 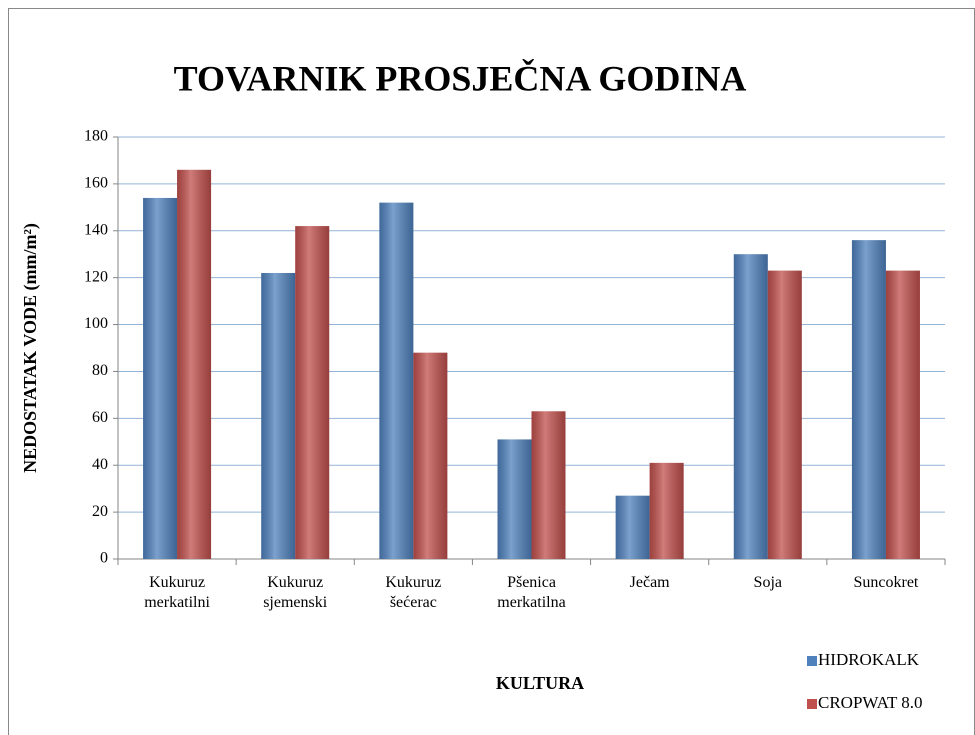 I want to click on y-tick-label: 20, so click(x=100, y=511).